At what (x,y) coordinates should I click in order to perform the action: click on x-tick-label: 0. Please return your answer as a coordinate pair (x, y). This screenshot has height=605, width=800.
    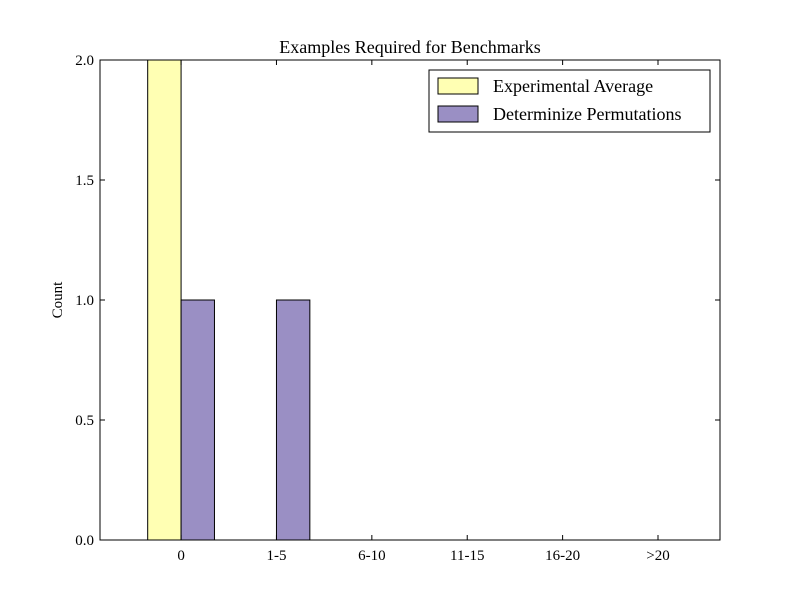
    Looking at the image, I should click on (181, 556).